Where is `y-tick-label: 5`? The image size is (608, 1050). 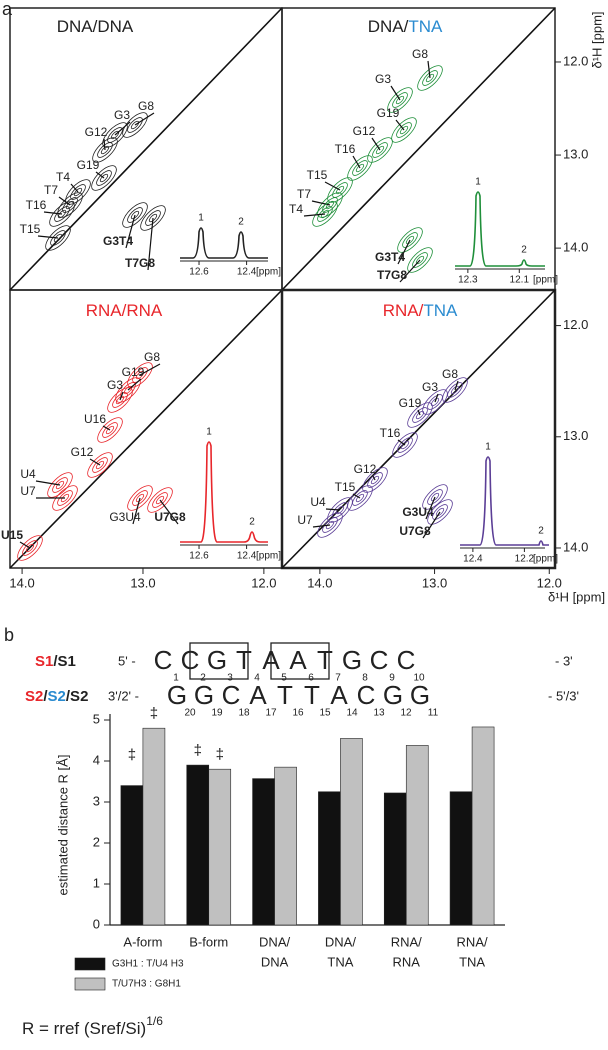 y-tick-label: 5 is located at coordinates (96, 718).